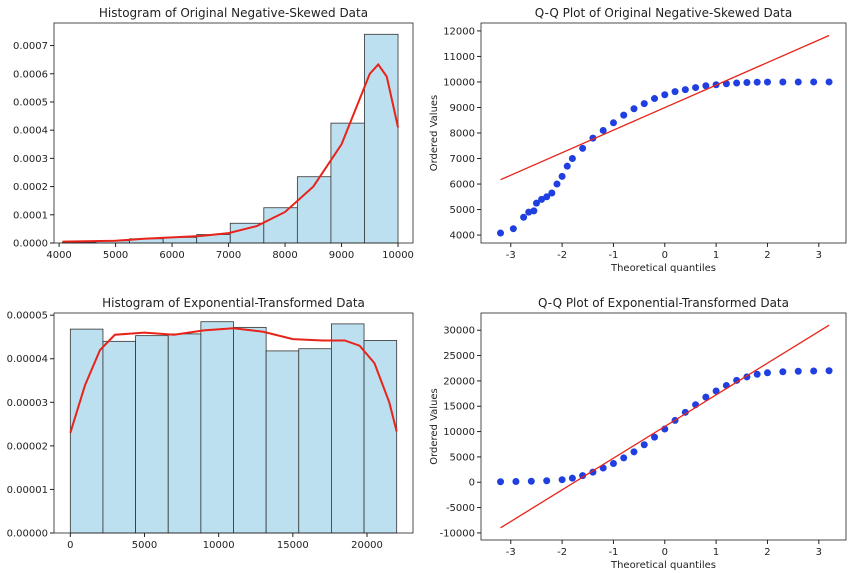 Image resolution: width=857 pixels, height=573 pixels. What do you see at coordinates (459, 356) in the screenshot?
I see `y-tick-label: 25000` at bounding box center [459, 356].